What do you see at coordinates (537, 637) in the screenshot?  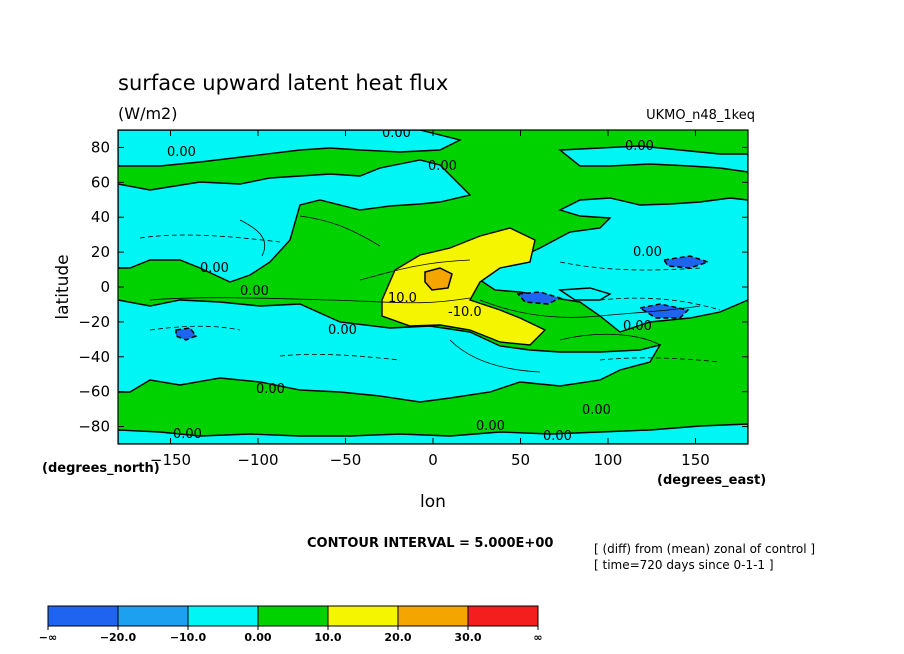 I see `colorbar-label: ∞` at bounding box center [537, 637].